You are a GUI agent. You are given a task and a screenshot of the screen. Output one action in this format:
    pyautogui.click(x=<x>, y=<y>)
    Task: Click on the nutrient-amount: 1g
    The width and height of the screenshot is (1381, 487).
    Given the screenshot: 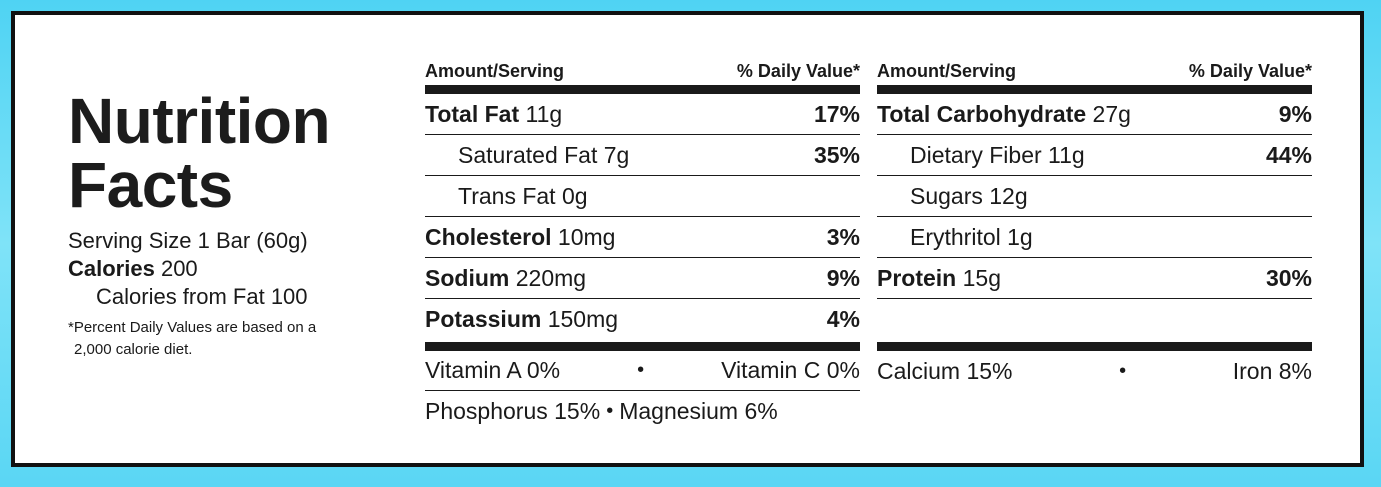 What is the action you would take?
    pyautogui.click(x=1020, y=236)
    